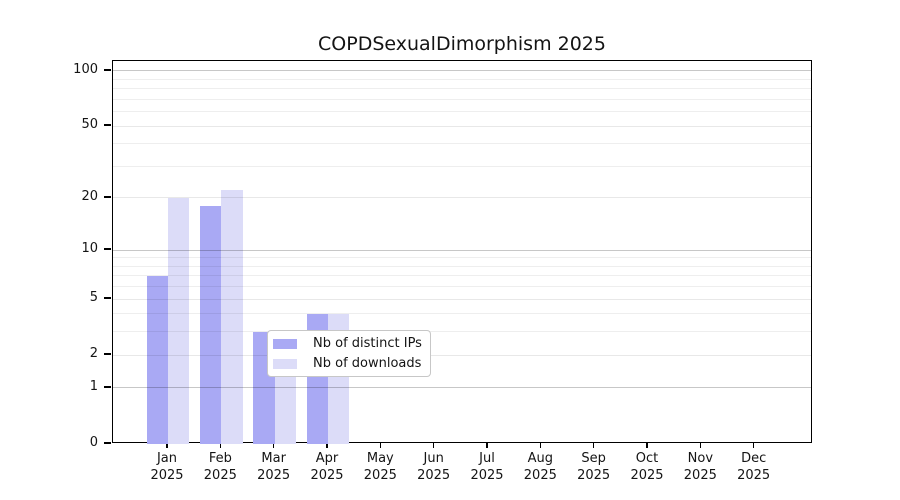  I want to click on y-tick-label-5: 5, so click(93, 298).